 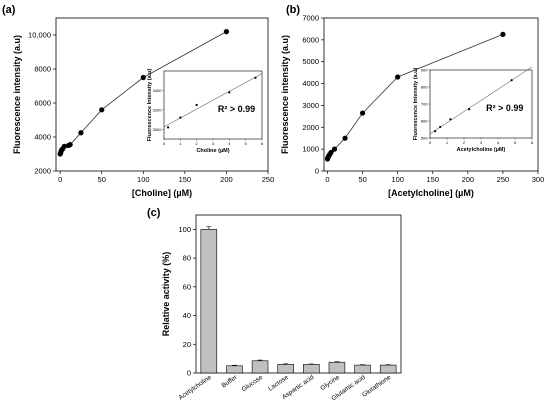 What do you see at coordinates (253, 384) in the screenshot?
I see `category-label: Glucose` at bounding box center [253, 384].